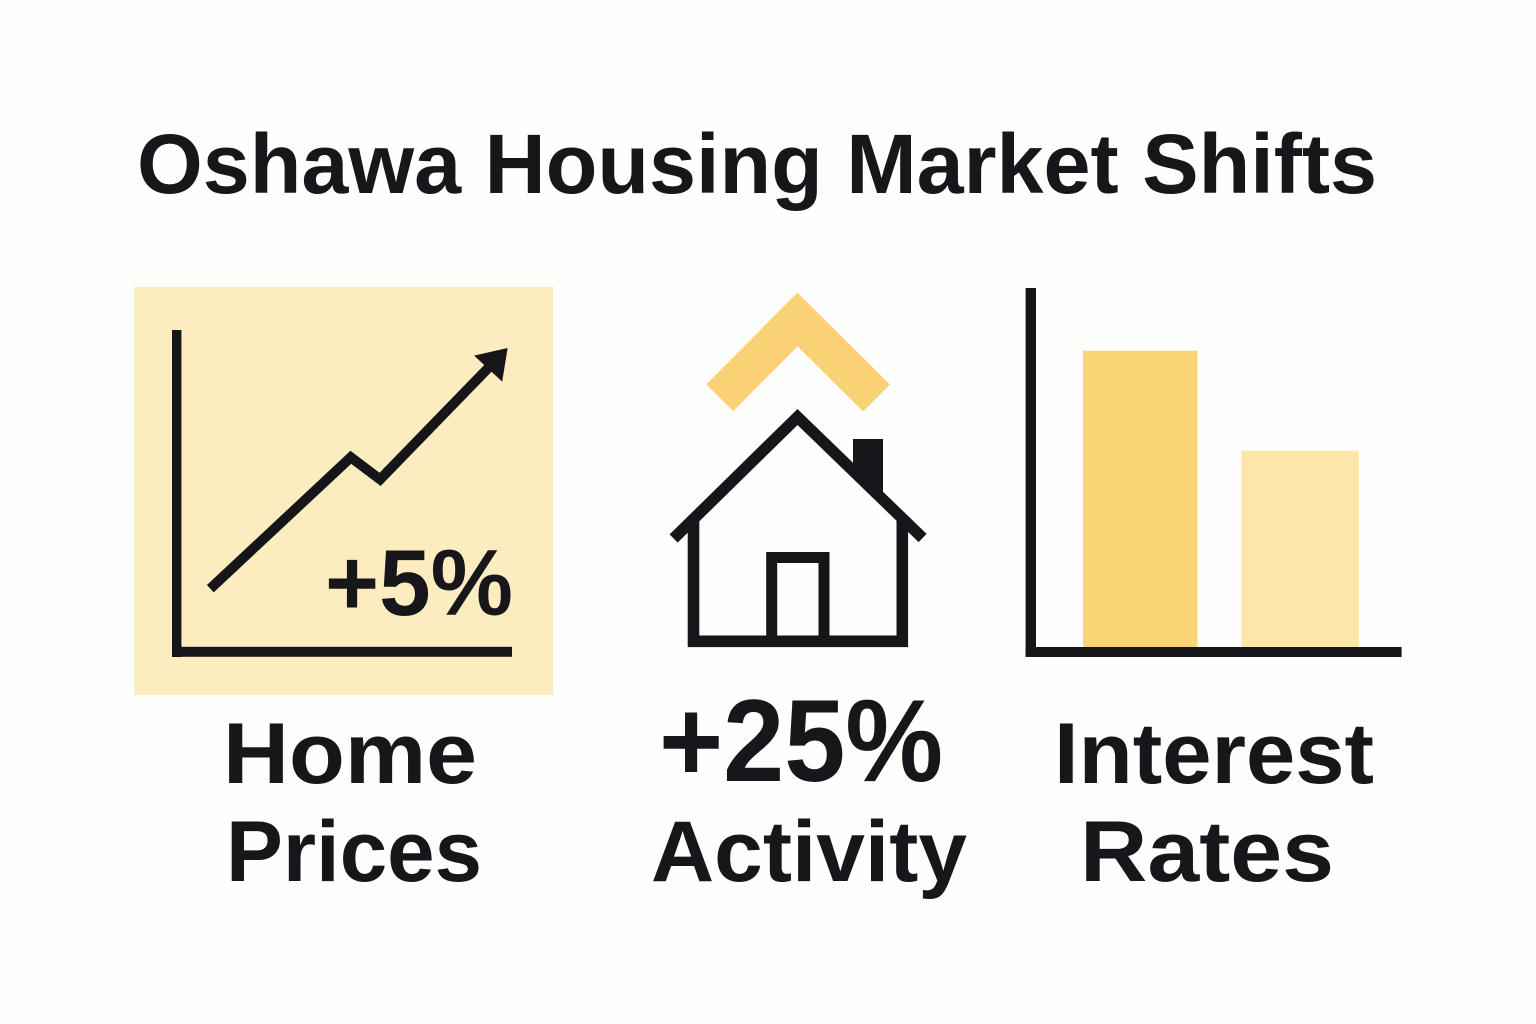 The height and width of the screenshot is (1024, 1536). I want to click on svg-text: Activity, so click(809, 852).